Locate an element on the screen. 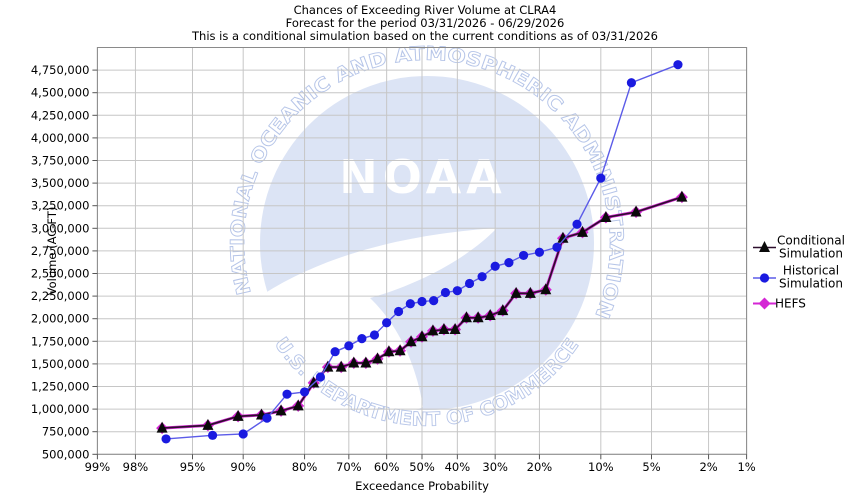  x-tick-label: 5% is located at coordinates (651, 467).